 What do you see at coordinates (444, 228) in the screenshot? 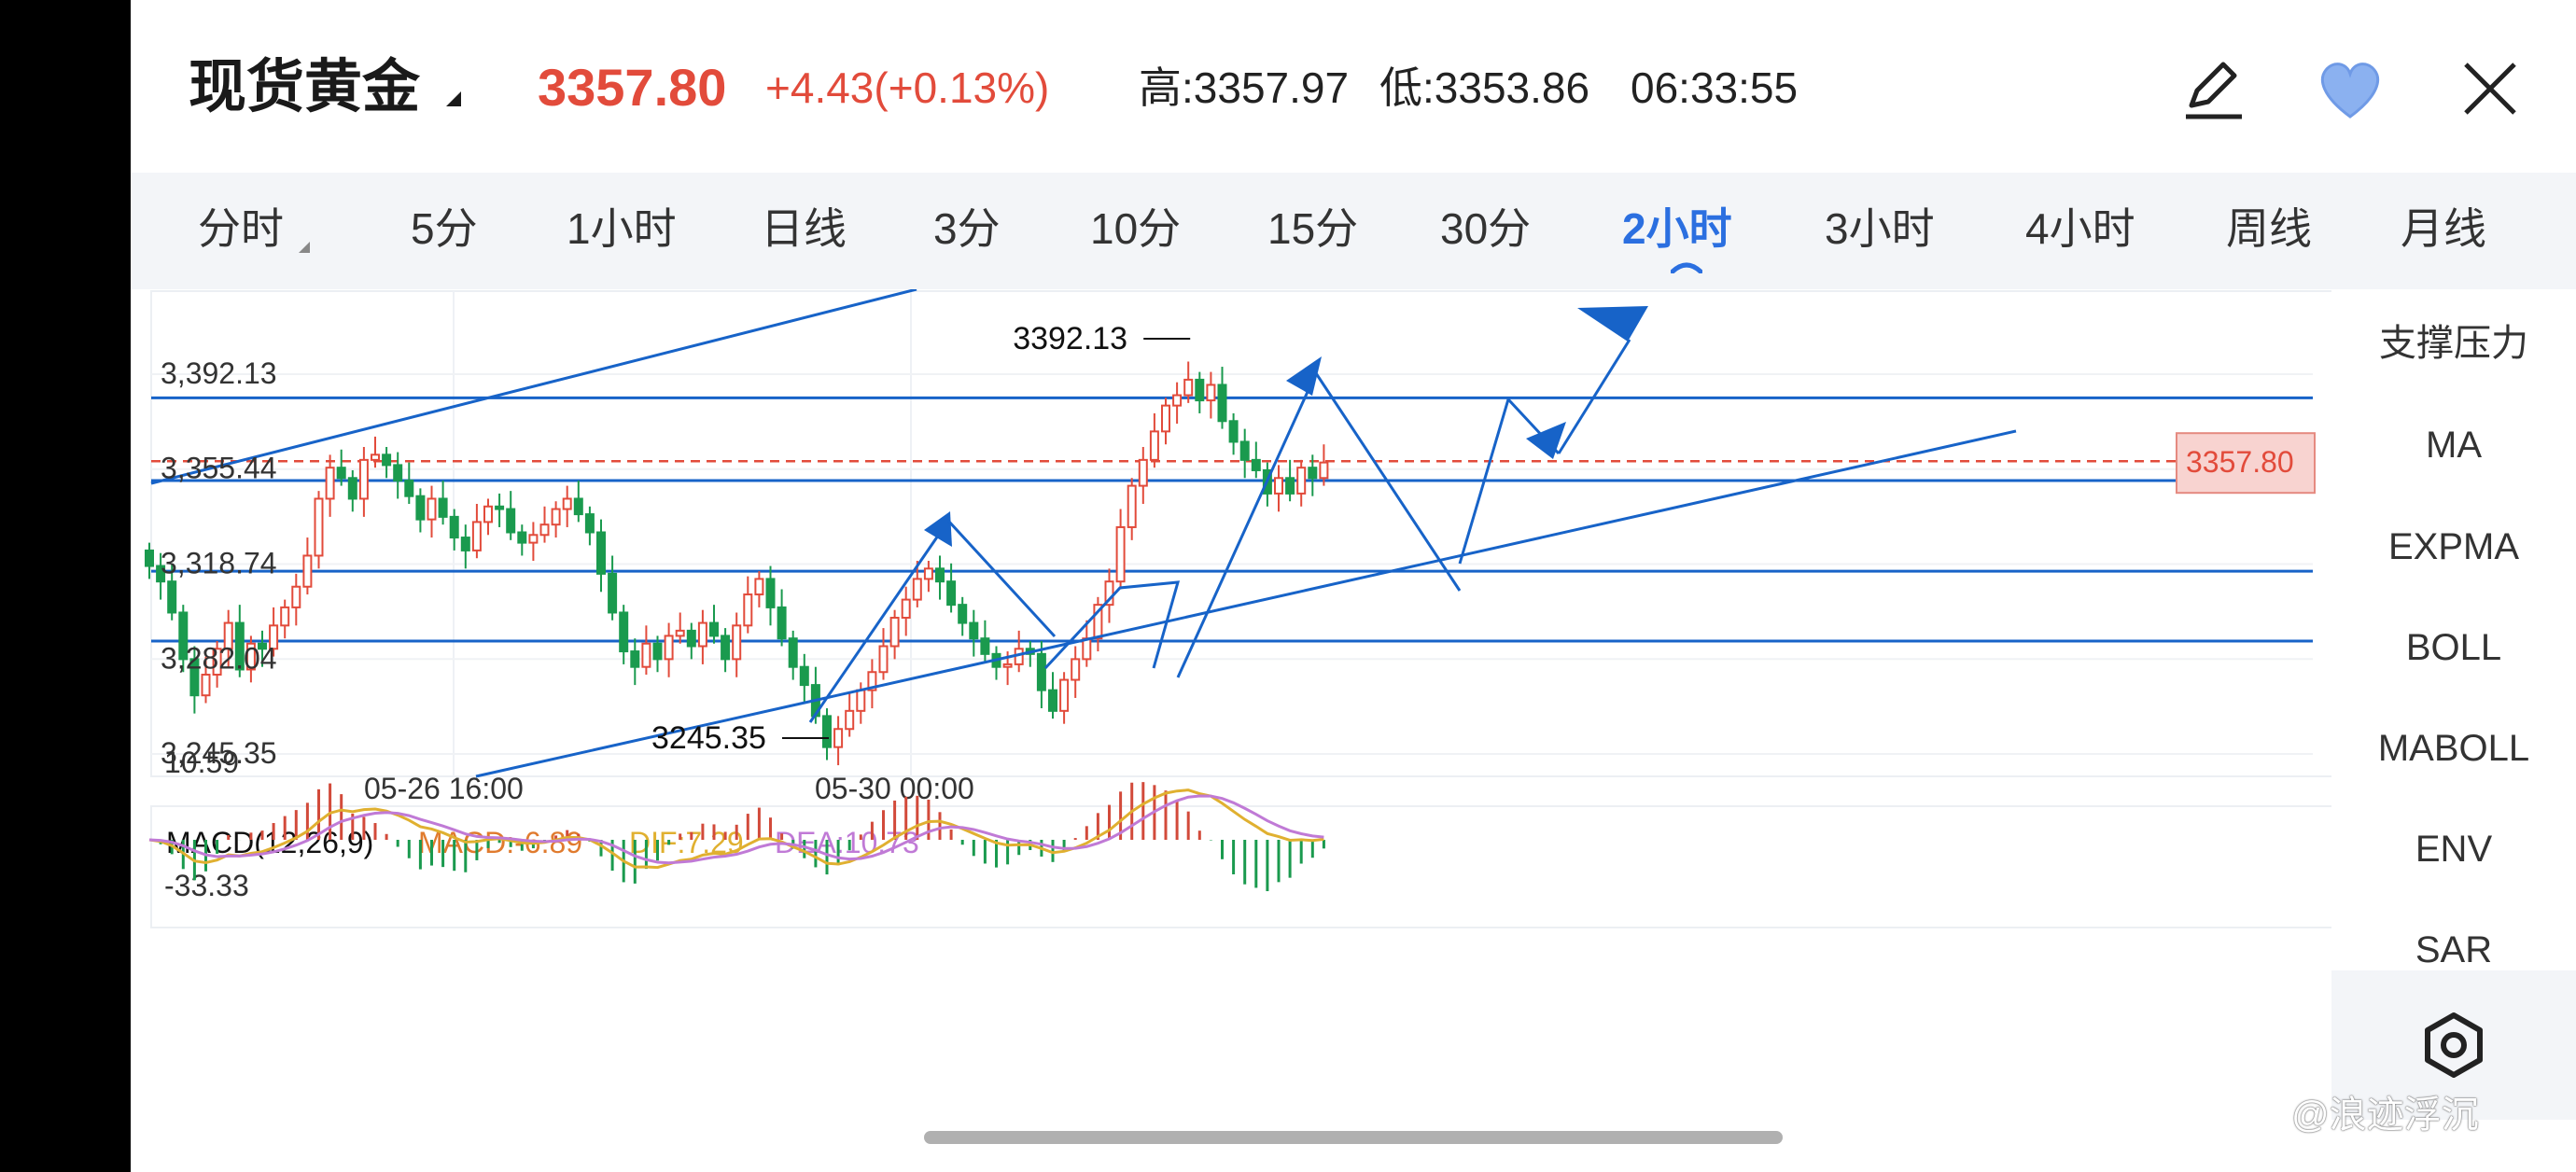
I see `tab-5min: 5分` at bounding box center [444, 228].